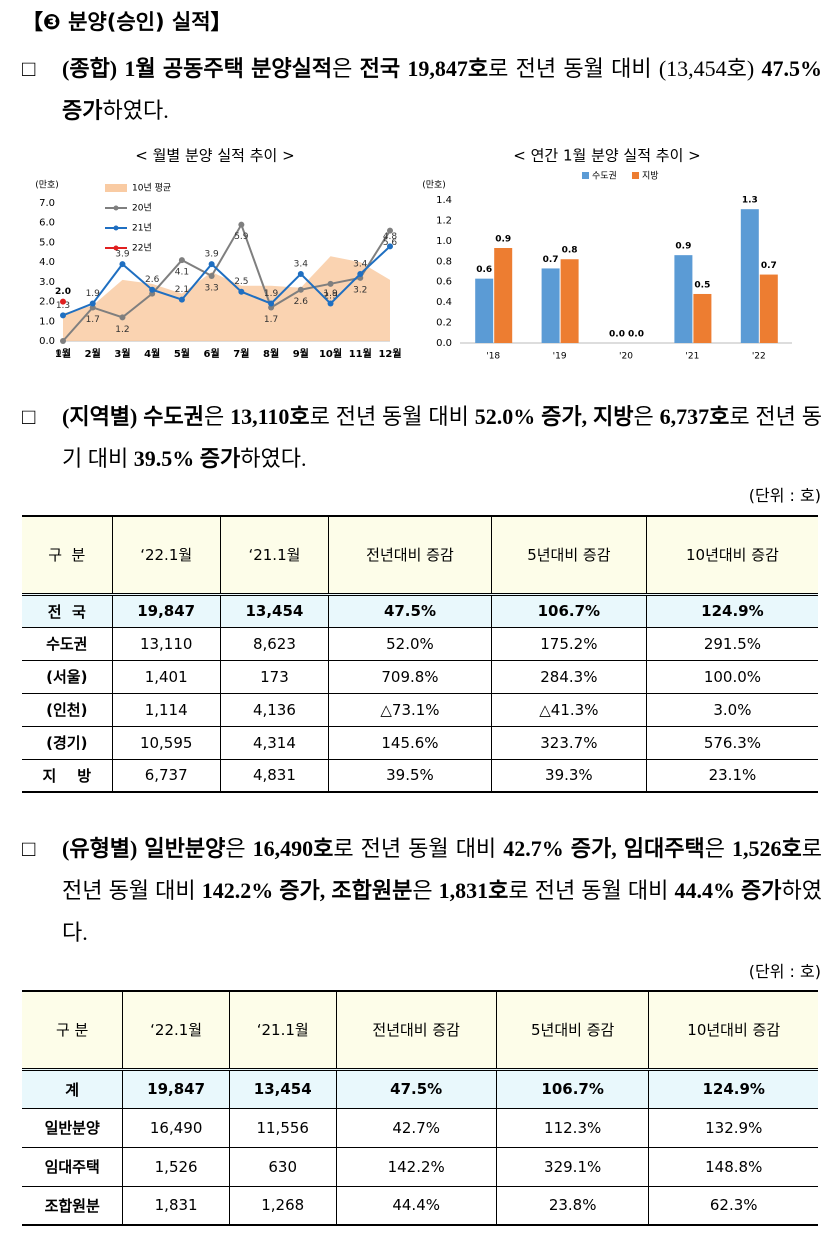 This screenshot has height=1238, width=835. What do you see at coordinates (767, 848) in the screenshot?
I see `text-run: 1,526호` at bounding box center [767, 848].